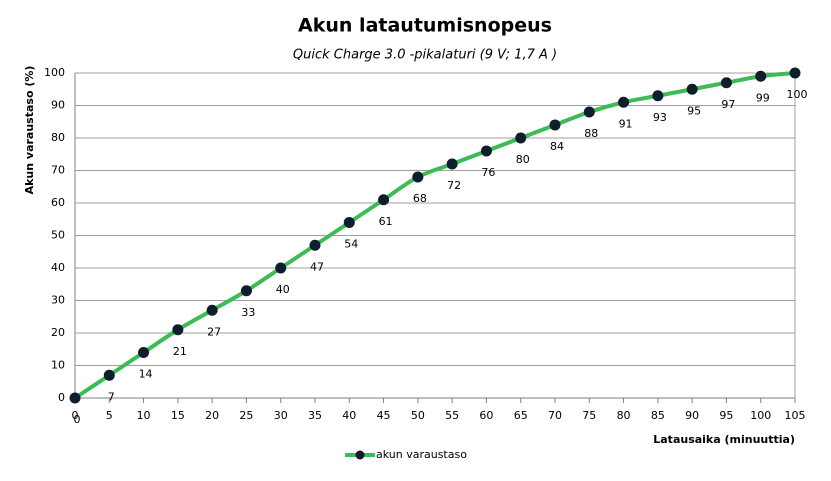  Describe the element at coordinates (795, 415) in the screenshot. I see `x-tick-label: 105` at that location.